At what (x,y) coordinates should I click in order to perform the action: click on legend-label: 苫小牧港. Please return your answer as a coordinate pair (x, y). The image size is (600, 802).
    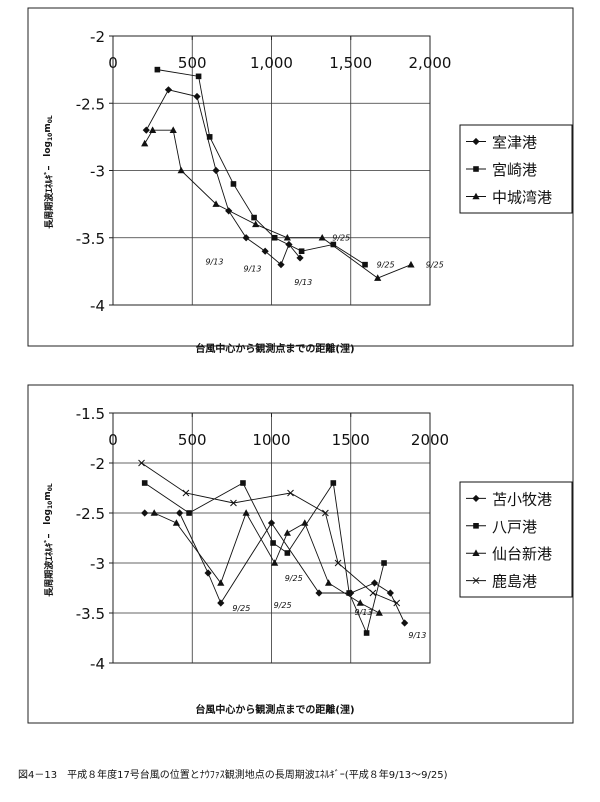
    Looking at the image, I should click on (522, 499).